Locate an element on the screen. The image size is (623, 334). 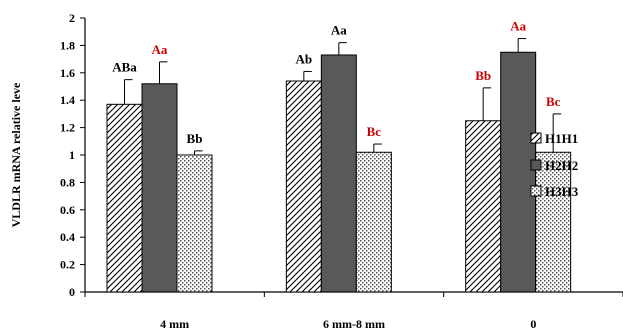
legend-label: H1H1 is located at coordinates (561, 138).